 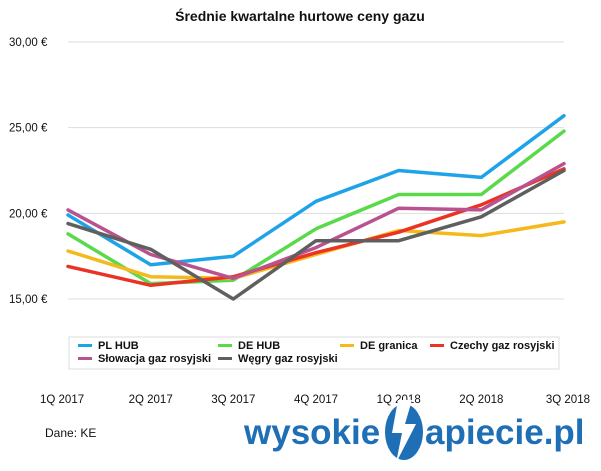 I want to click on lightning-icon, so click(x=404, y=431).